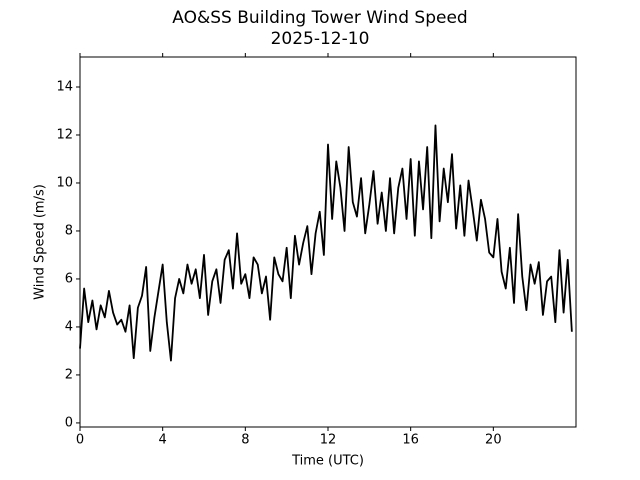  I want to click on y-tick-label: 10, so click(64, 182).